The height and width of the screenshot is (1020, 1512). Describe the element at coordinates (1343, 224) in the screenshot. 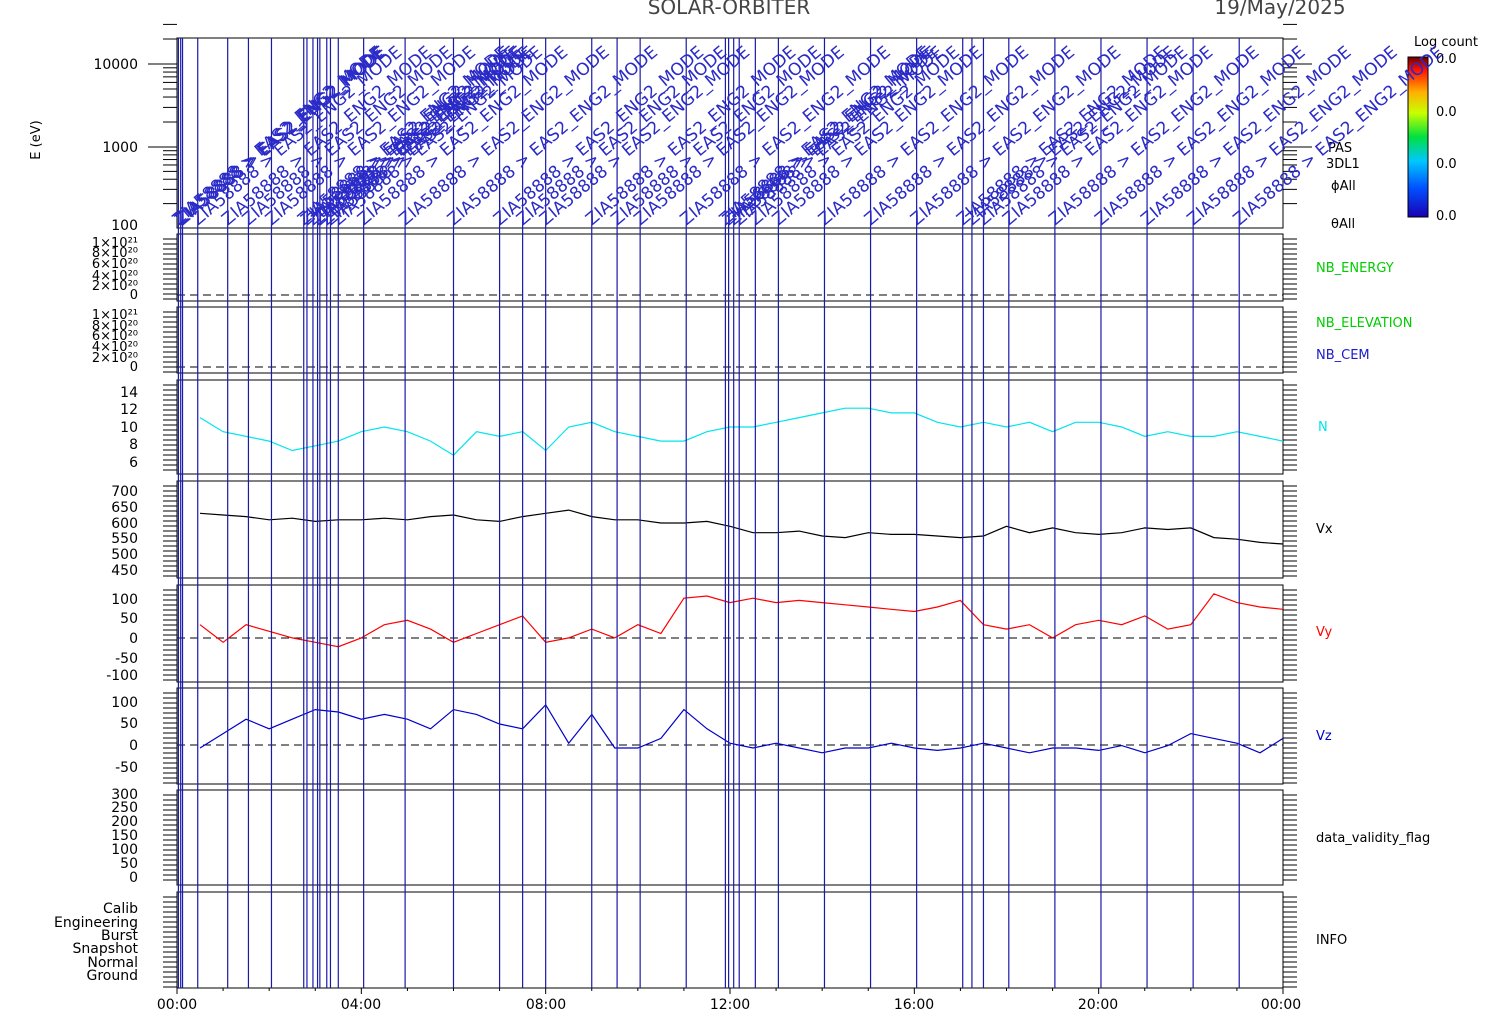

I see `theta-label: θAll` at that location.